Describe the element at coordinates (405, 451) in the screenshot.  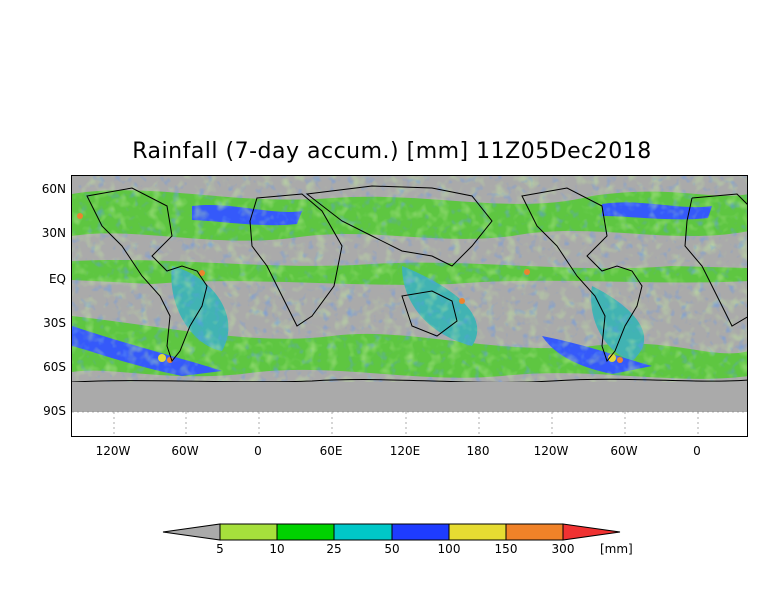
I see `lon-label: 120E` at that location.